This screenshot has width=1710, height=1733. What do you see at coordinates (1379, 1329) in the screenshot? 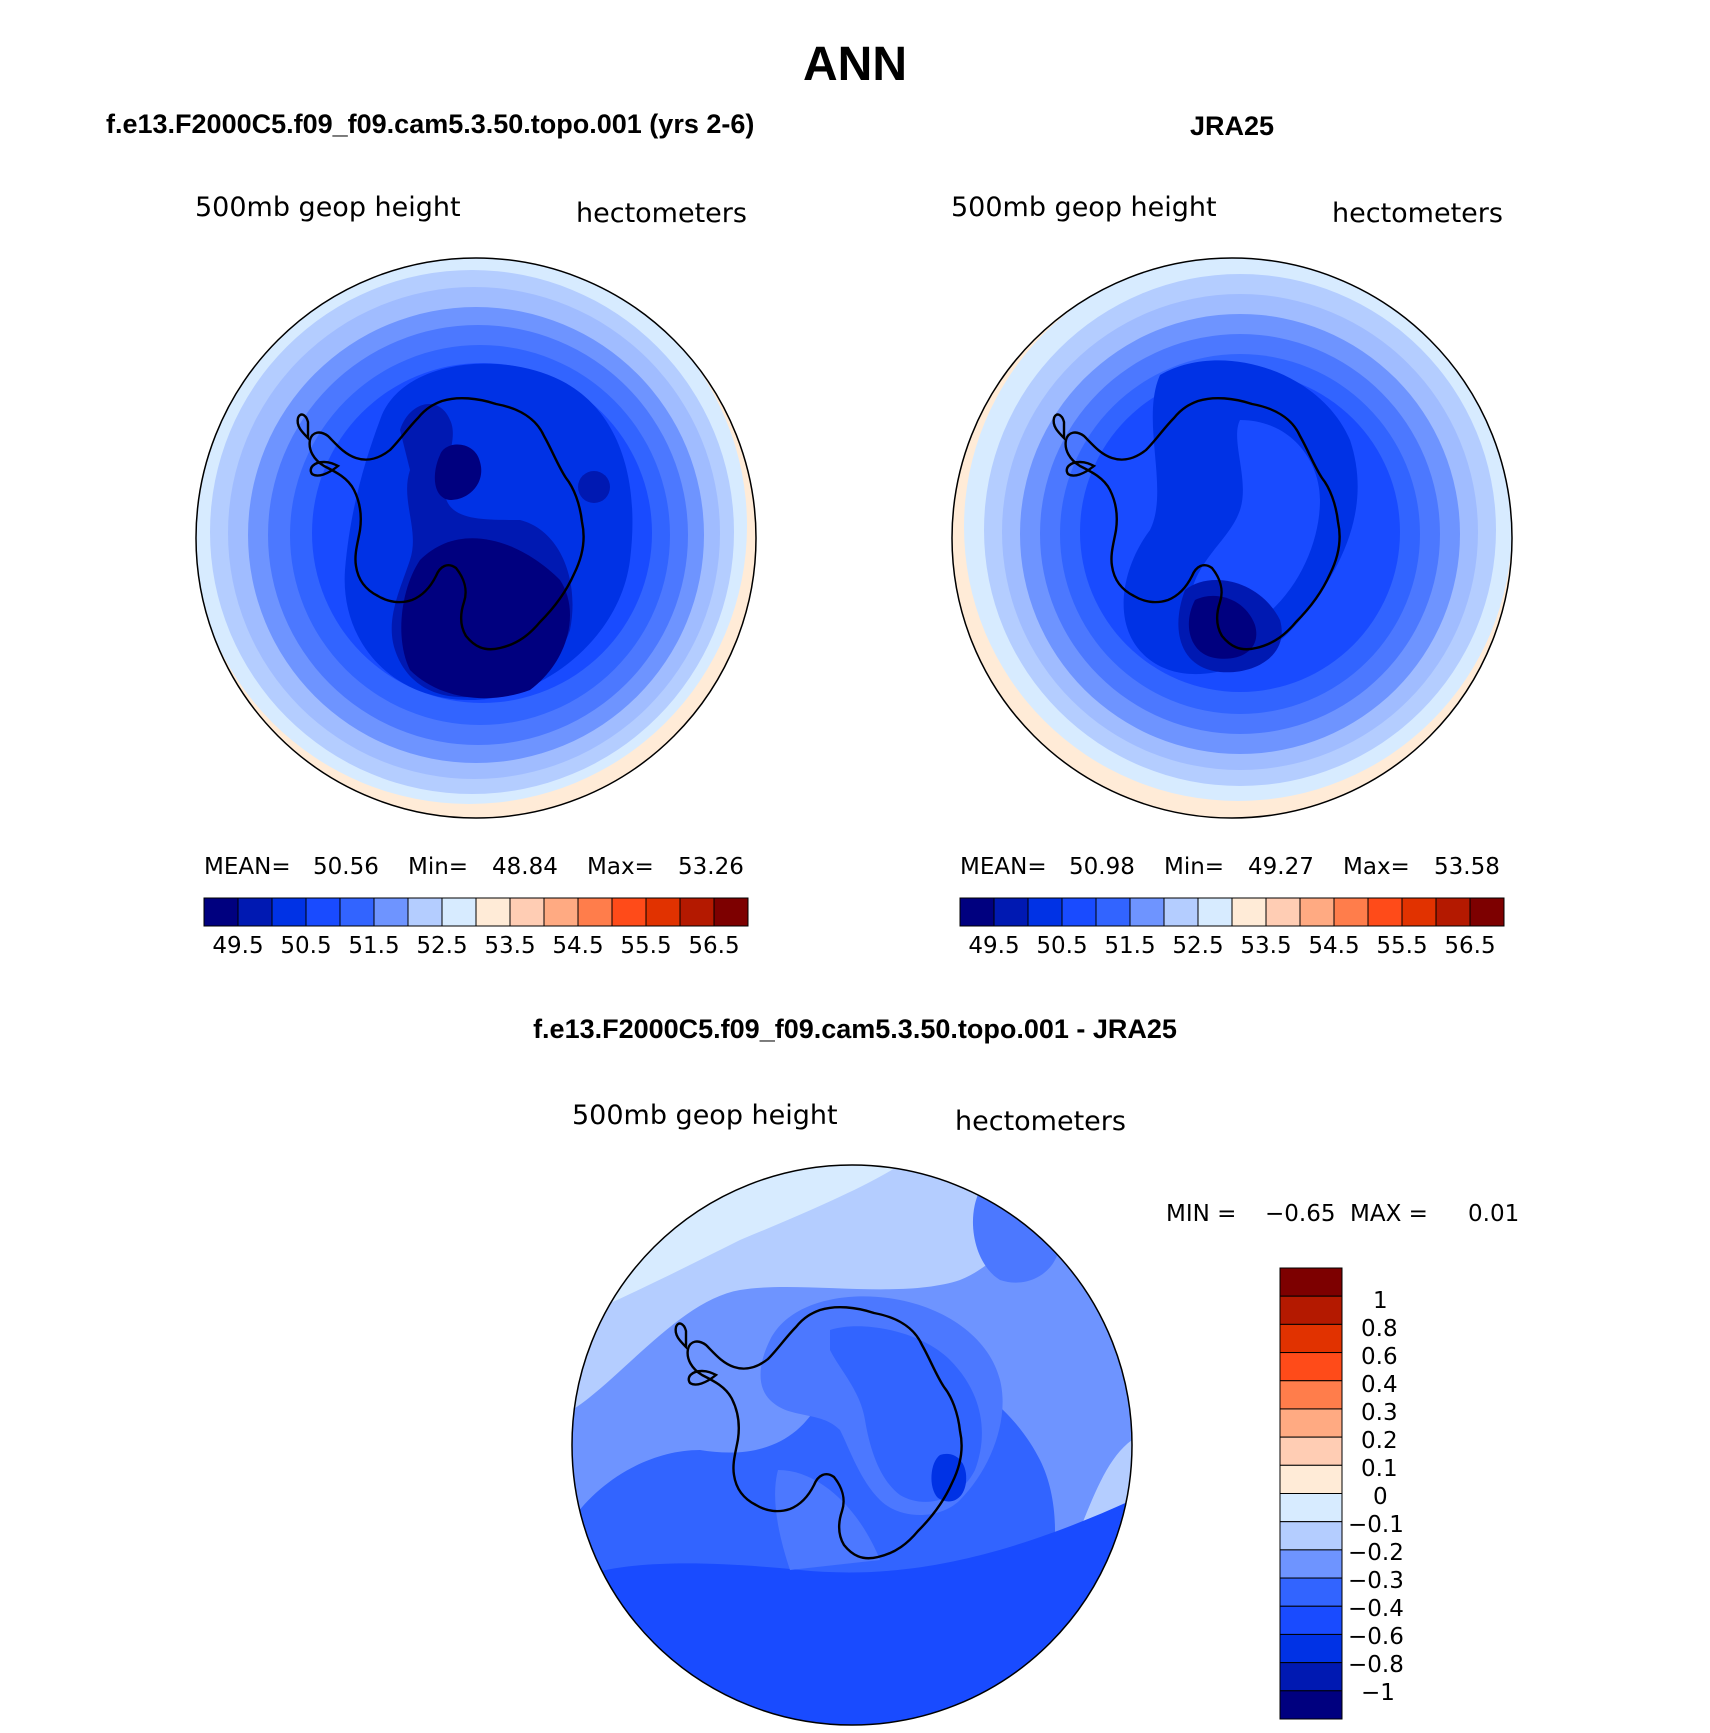
I see `colorbar-tick-label: 0.8` at bounding box center [1379, 1329].